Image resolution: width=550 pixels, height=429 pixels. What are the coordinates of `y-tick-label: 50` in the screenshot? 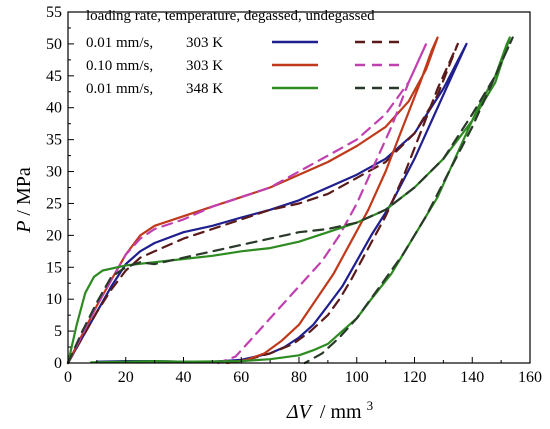 It's located at (54, 44).